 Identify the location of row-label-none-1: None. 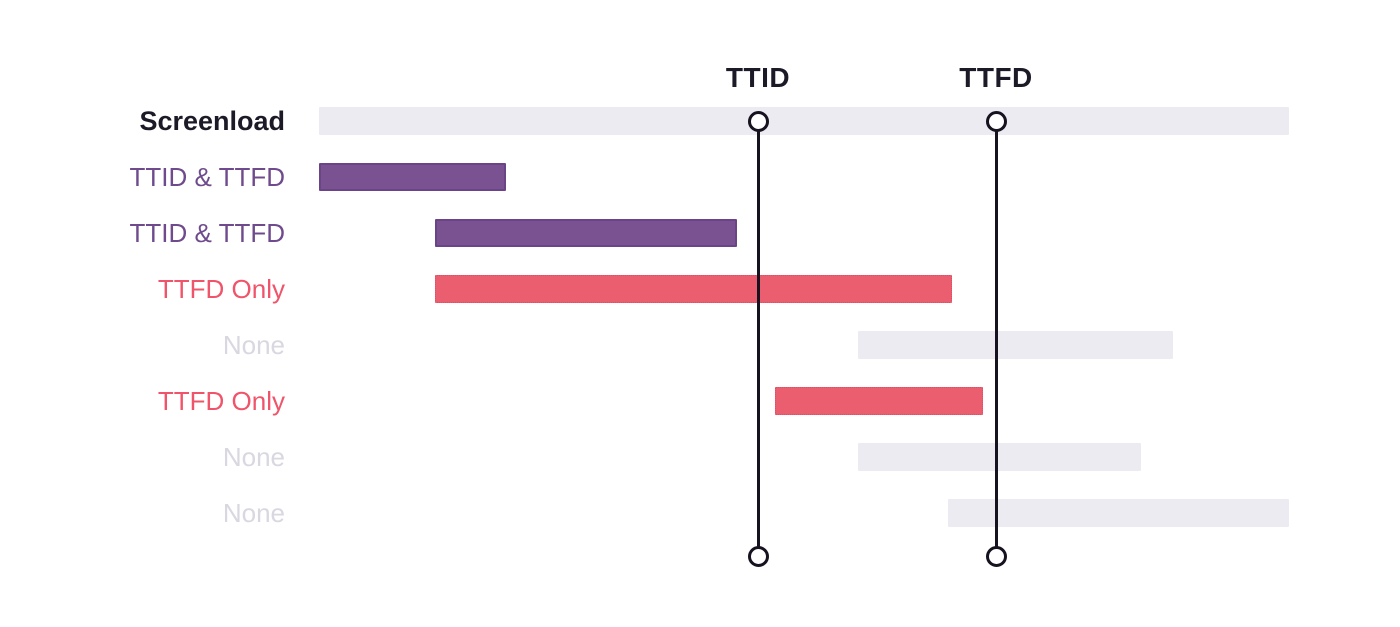
(253, 345).